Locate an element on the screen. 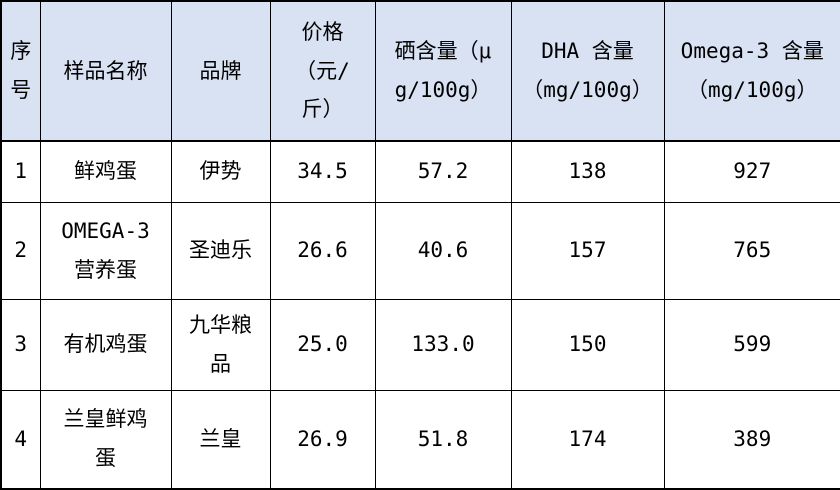 The height and width of the screenshot is (490, 840). col-header-omega3: Omega-3 含量 （mg/100g） is located at coordinates (751, 71).